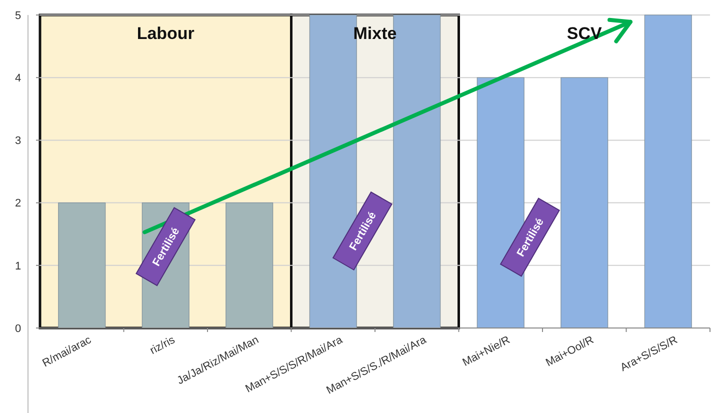 Image resolution: width=718 pixels, height=413 pixels. What do you see at coordinates (18, 16) in the screenshot?
I see `y-tick-label: 5` at bounding box center [18, 16].